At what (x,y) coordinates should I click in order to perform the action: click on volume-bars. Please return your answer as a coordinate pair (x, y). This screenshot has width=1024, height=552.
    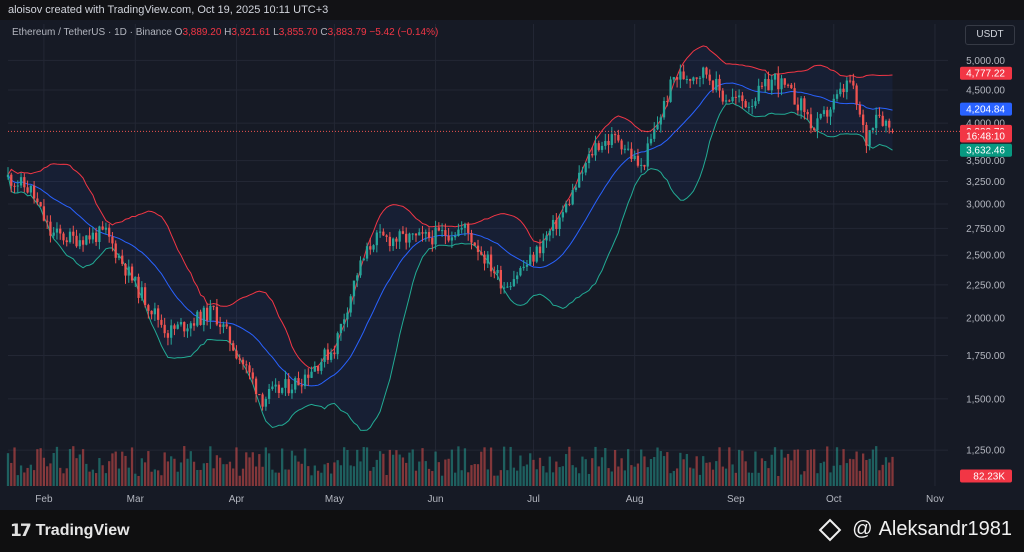
    Looking at the image, I should click on (450, 466).